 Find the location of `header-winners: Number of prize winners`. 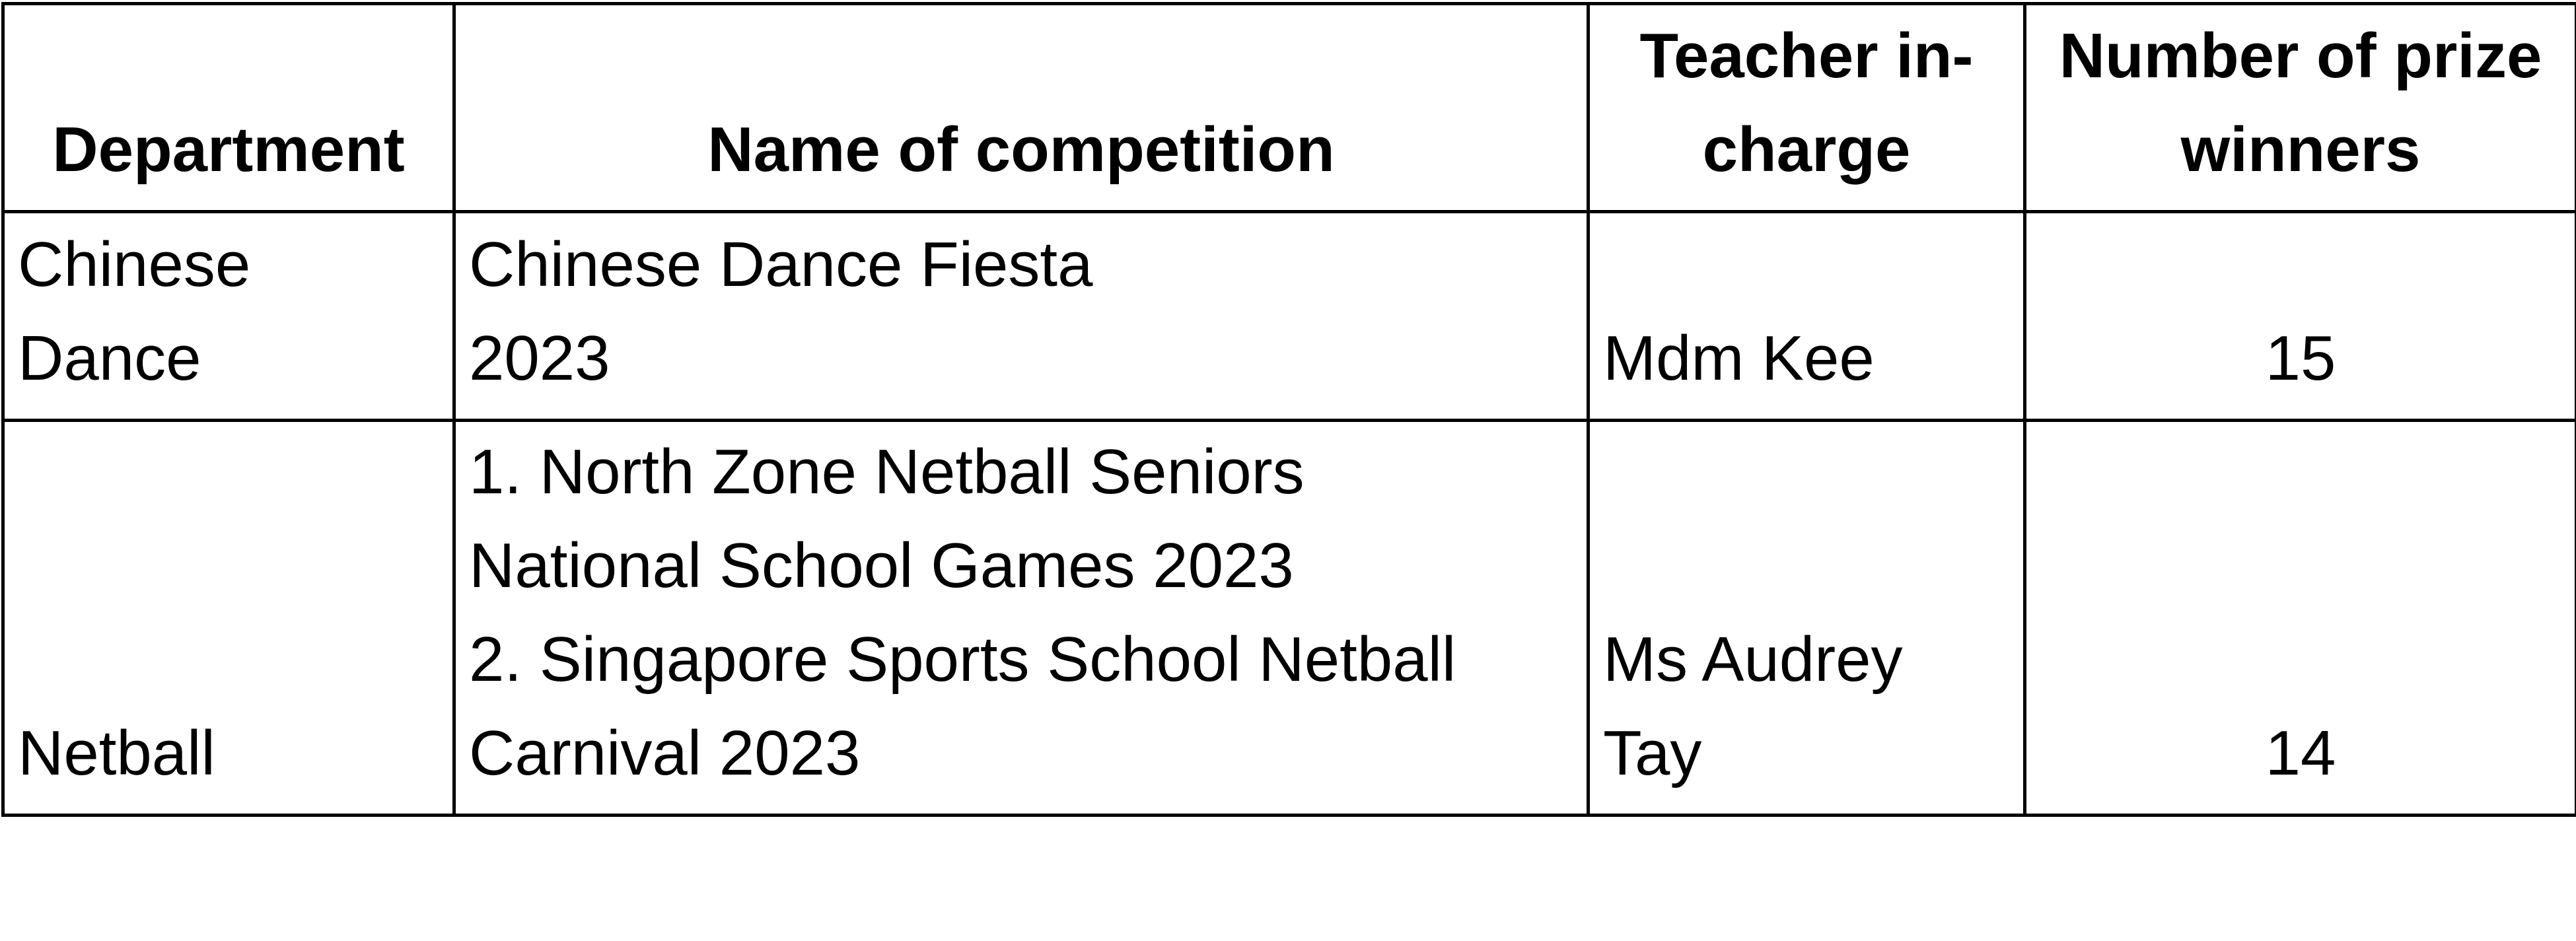

header-winners: Number of prize winners is located at coordinates (2300, 107).